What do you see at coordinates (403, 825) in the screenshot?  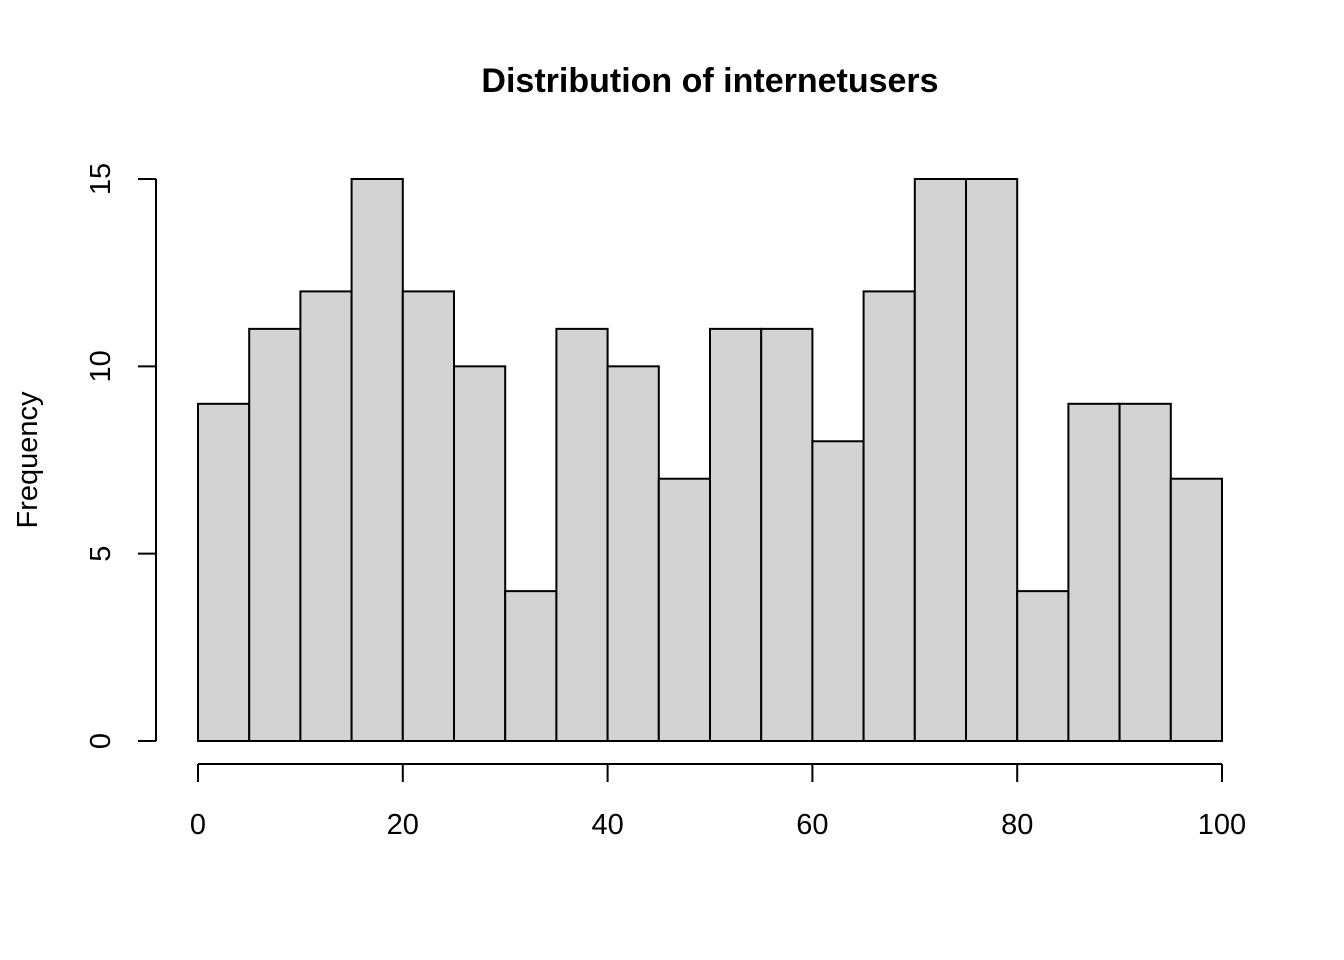 I see `x-tick-label: 20` at bounding box center [403, 825].